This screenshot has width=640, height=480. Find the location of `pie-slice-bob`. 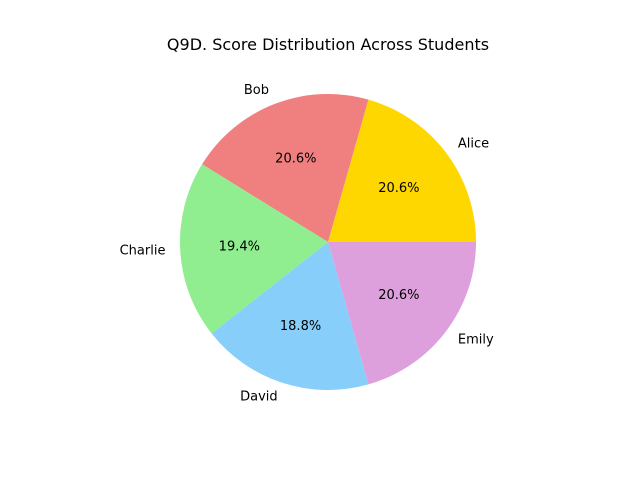

pie-slice-bob is located at coordinates (285, 168).